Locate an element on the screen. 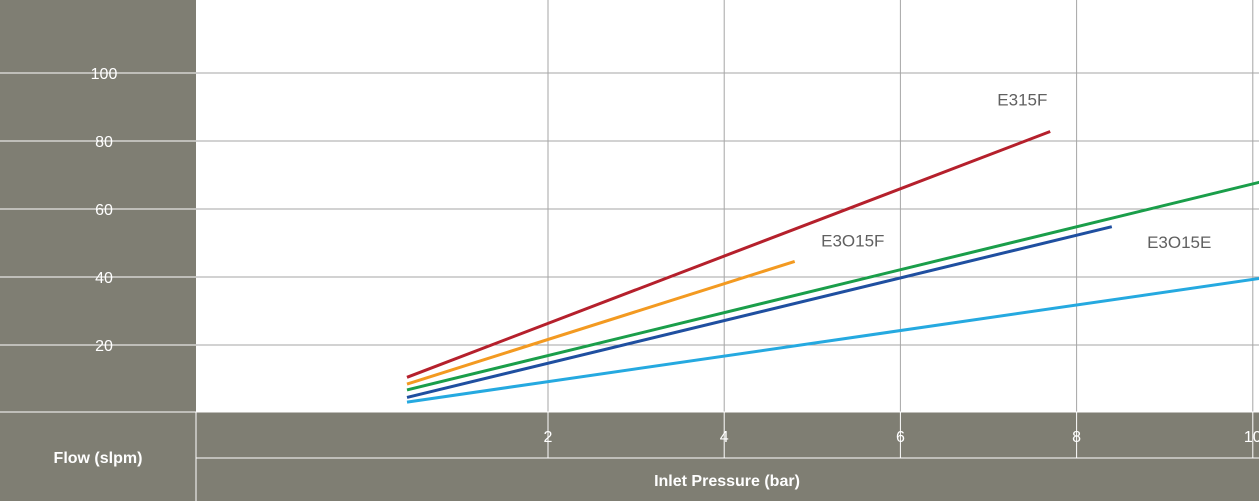  x-tick-label-6: 6 is located at coordinates (900, 437).